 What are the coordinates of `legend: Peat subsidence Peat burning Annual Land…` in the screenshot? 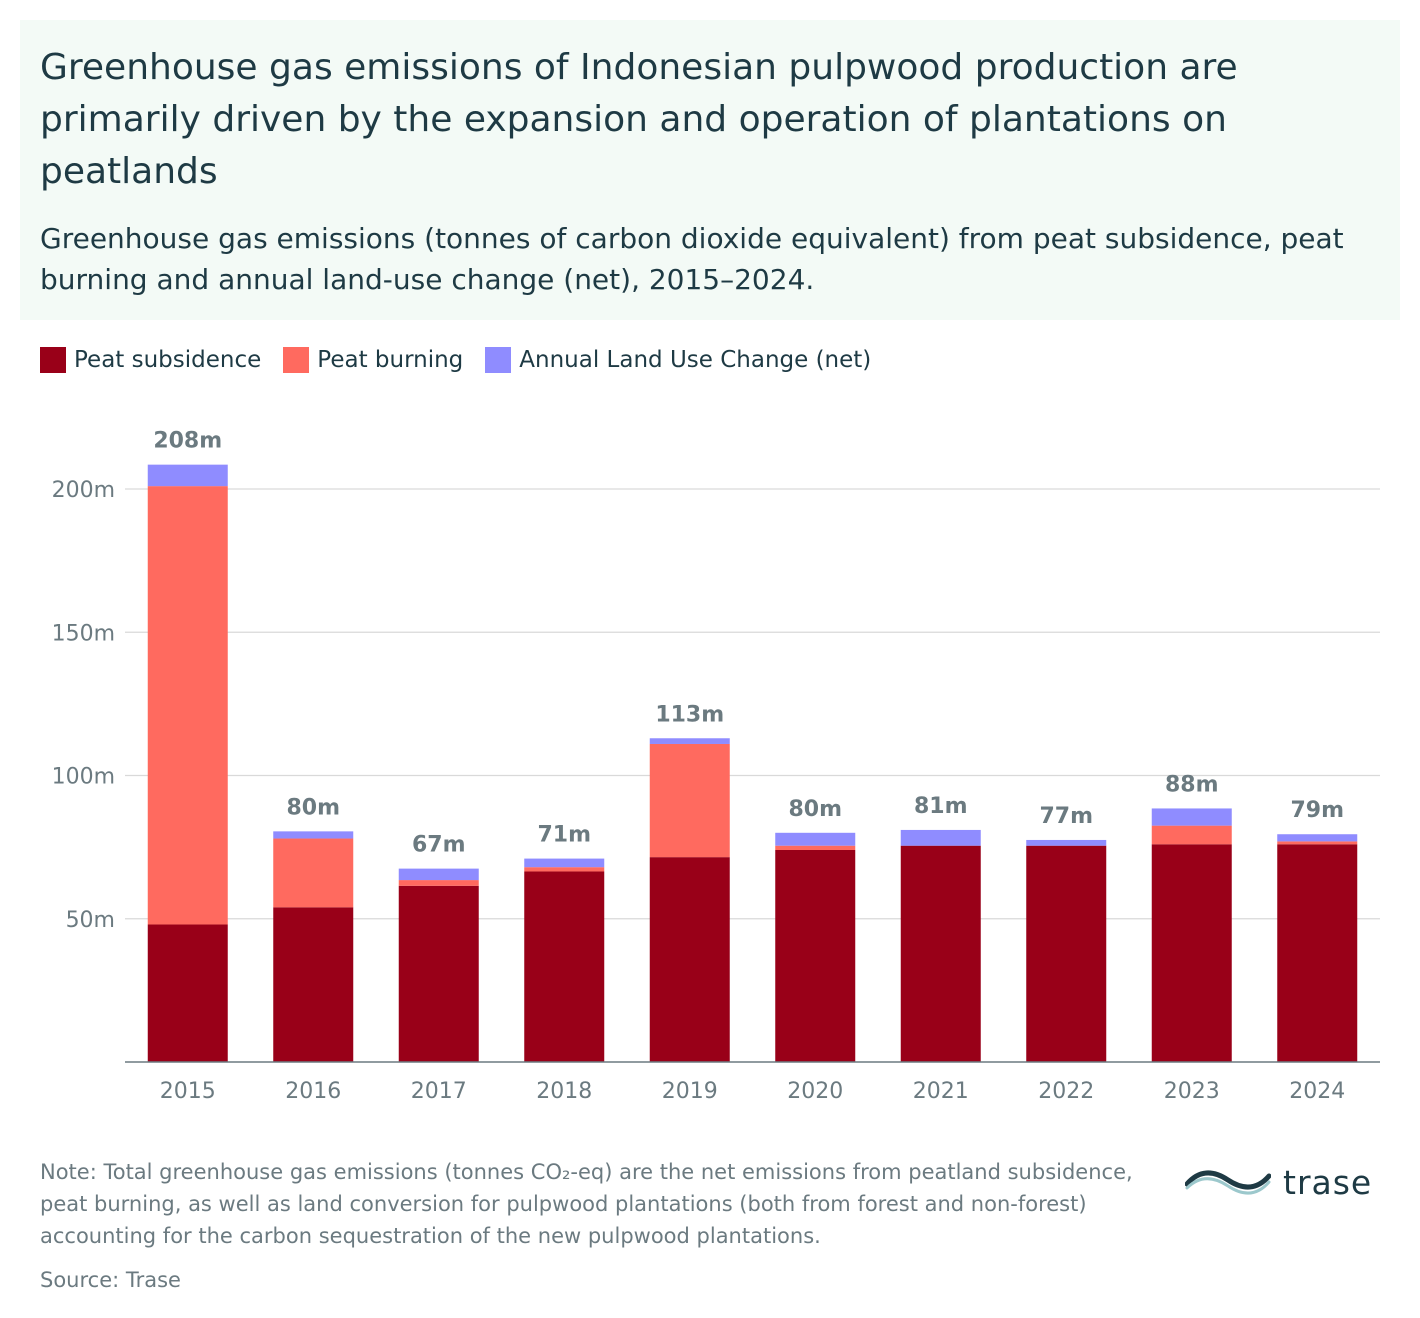 It's located at (455, 360).